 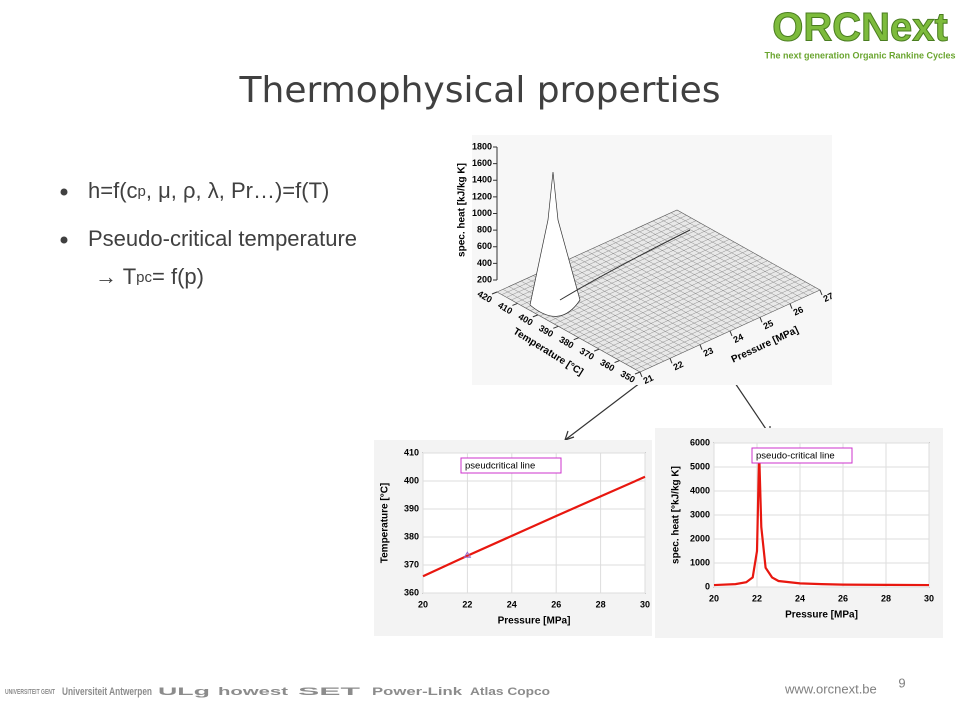 I want to click on bullet-text: Pseudo-critical temperature, so click(x=222, y=238).